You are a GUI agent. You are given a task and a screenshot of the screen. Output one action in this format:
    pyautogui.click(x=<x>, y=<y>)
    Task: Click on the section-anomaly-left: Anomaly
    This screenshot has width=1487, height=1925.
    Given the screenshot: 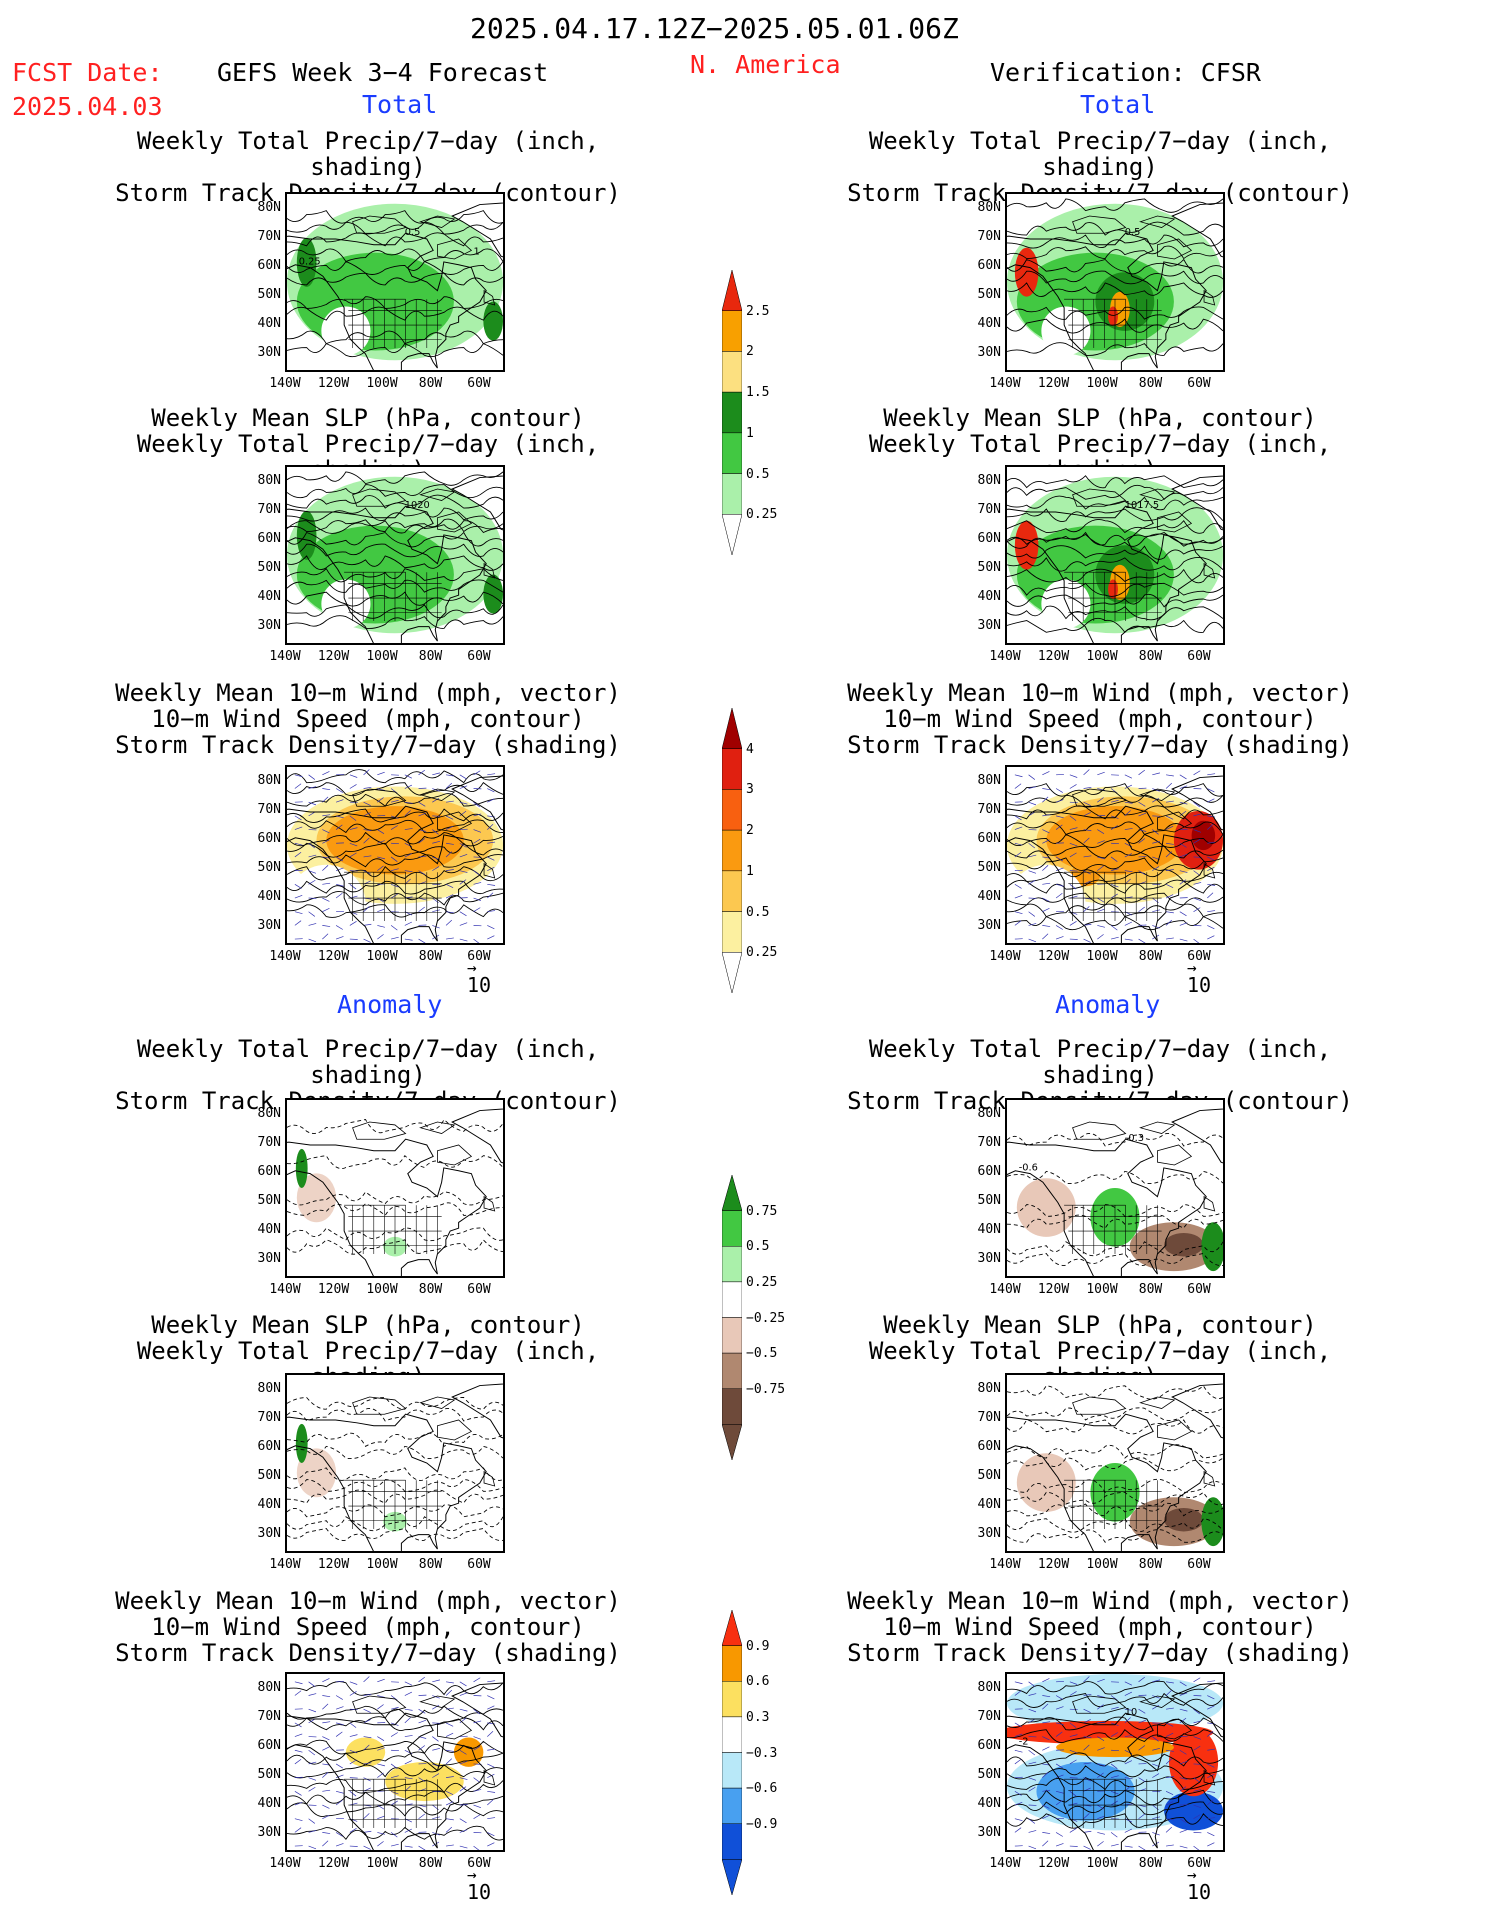 What is the action you would take?
    pyautogui.click(x=390, y=1004)
    